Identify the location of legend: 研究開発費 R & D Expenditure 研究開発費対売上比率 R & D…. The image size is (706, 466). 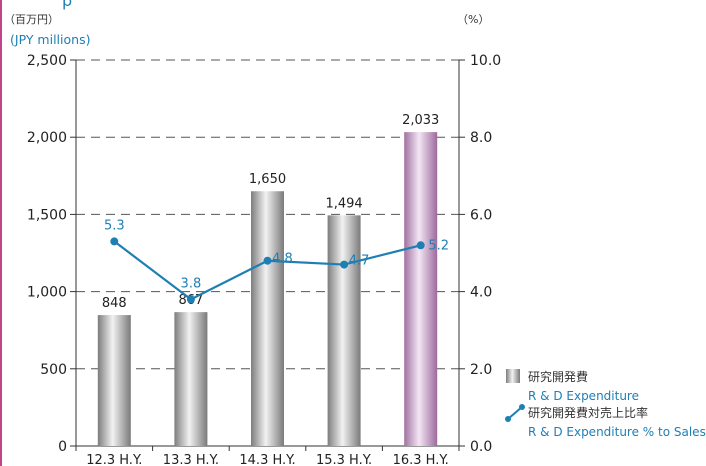
(605, 404).